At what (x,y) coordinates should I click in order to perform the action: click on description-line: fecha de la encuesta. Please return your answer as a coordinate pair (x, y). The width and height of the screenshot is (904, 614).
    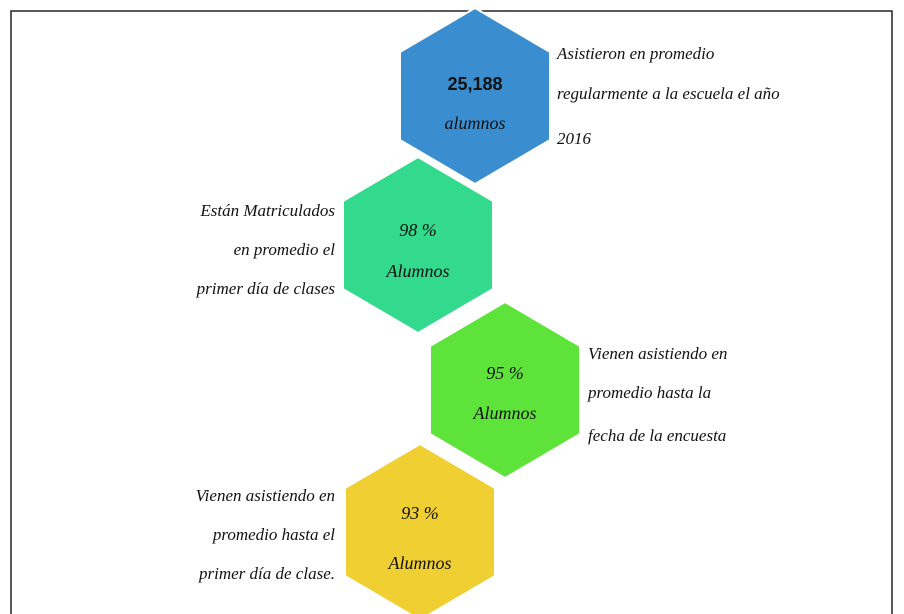
    Looking at the image, I should click on (657, 435).